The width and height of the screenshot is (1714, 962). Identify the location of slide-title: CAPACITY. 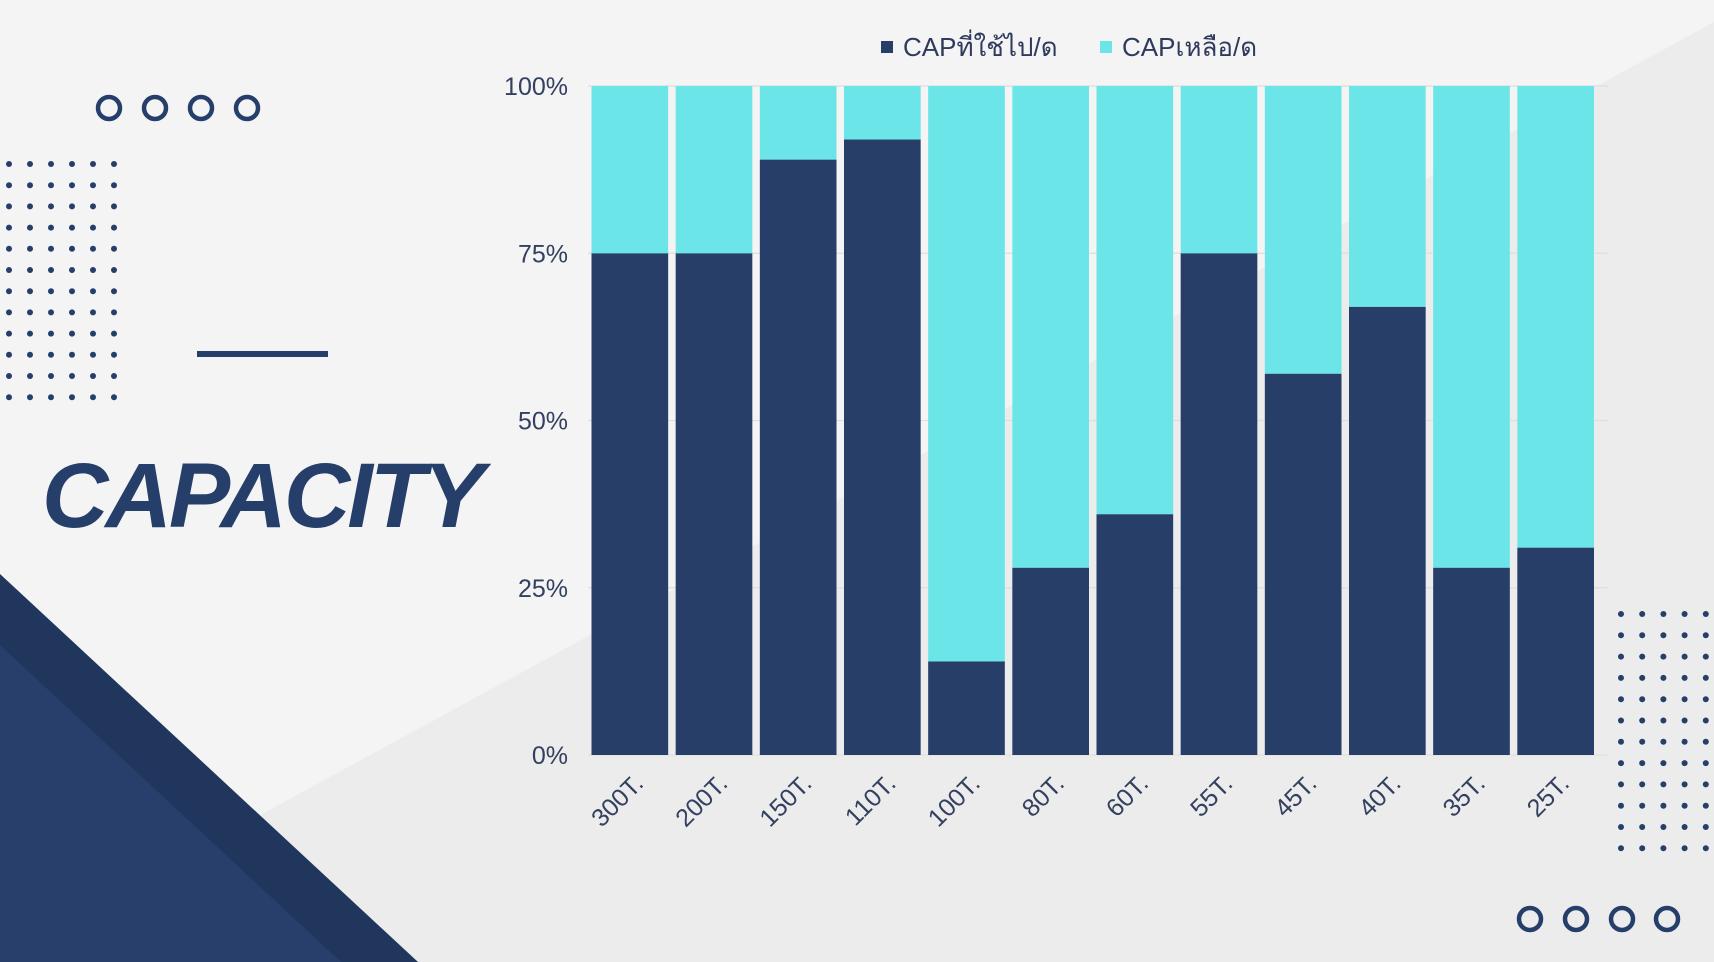
(267, 496).